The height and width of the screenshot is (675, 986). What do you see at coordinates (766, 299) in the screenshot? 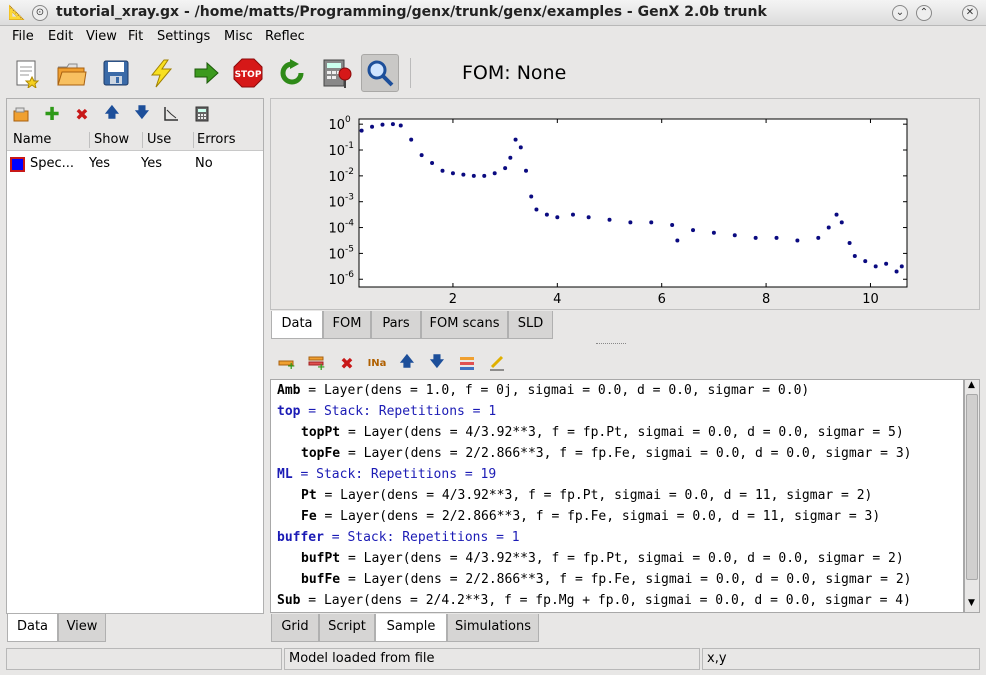
I see `x-tick-label: 8` at bounding box center [766, 299].